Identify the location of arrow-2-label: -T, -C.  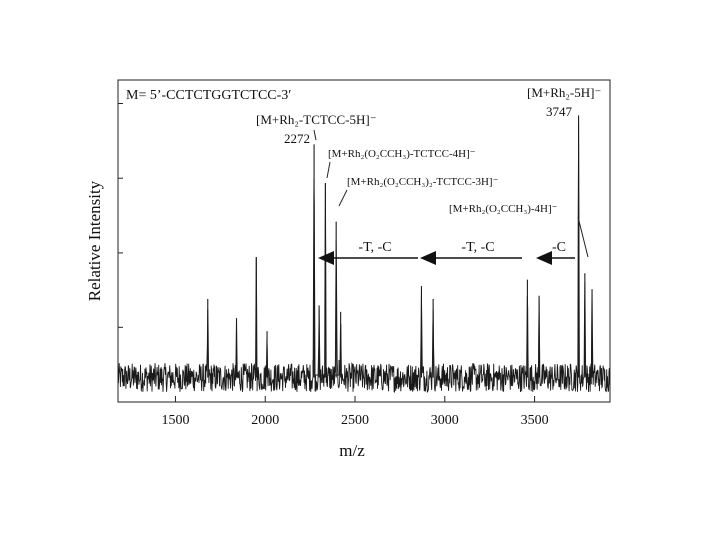
(477, 247).